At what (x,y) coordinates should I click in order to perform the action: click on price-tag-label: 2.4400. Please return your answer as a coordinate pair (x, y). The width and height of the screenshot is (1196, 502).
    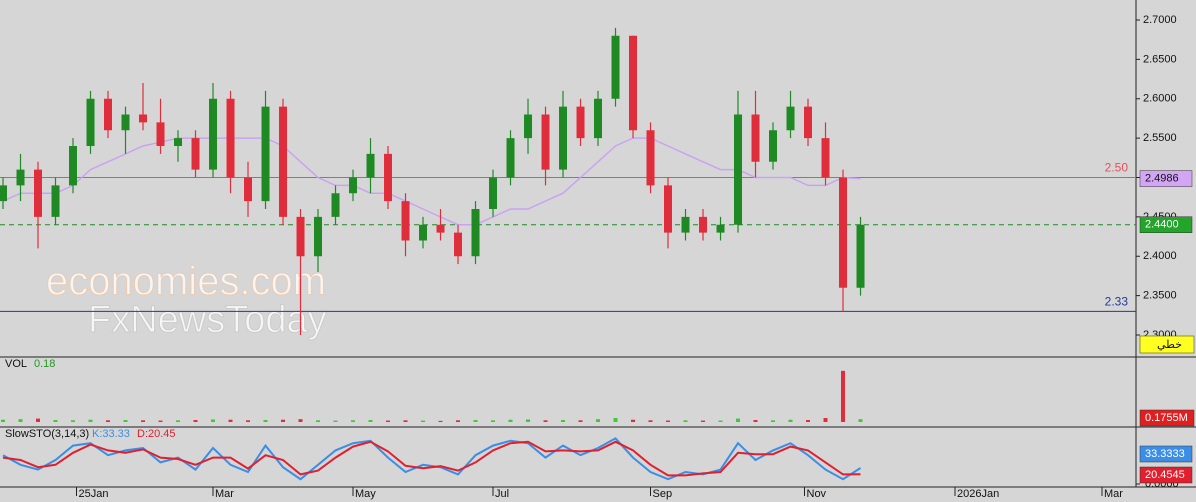
    Looking at the image, I should click on (1162, 225).